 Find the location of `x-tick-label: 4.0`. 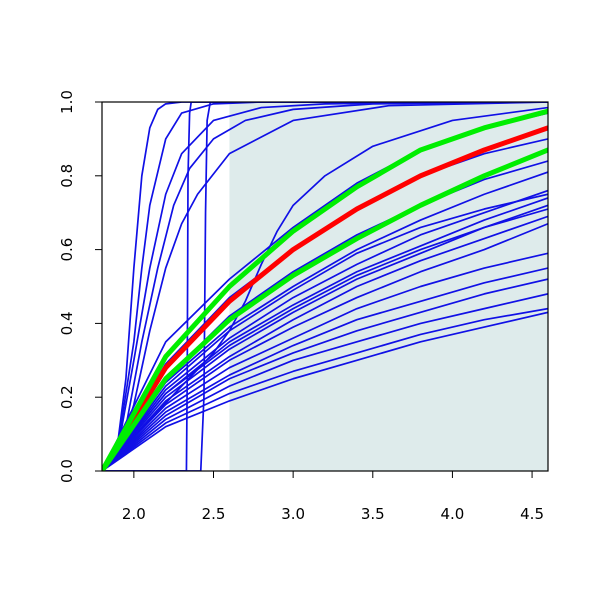

x-tick-label: 4.0 is located at coordinates (452, 514).